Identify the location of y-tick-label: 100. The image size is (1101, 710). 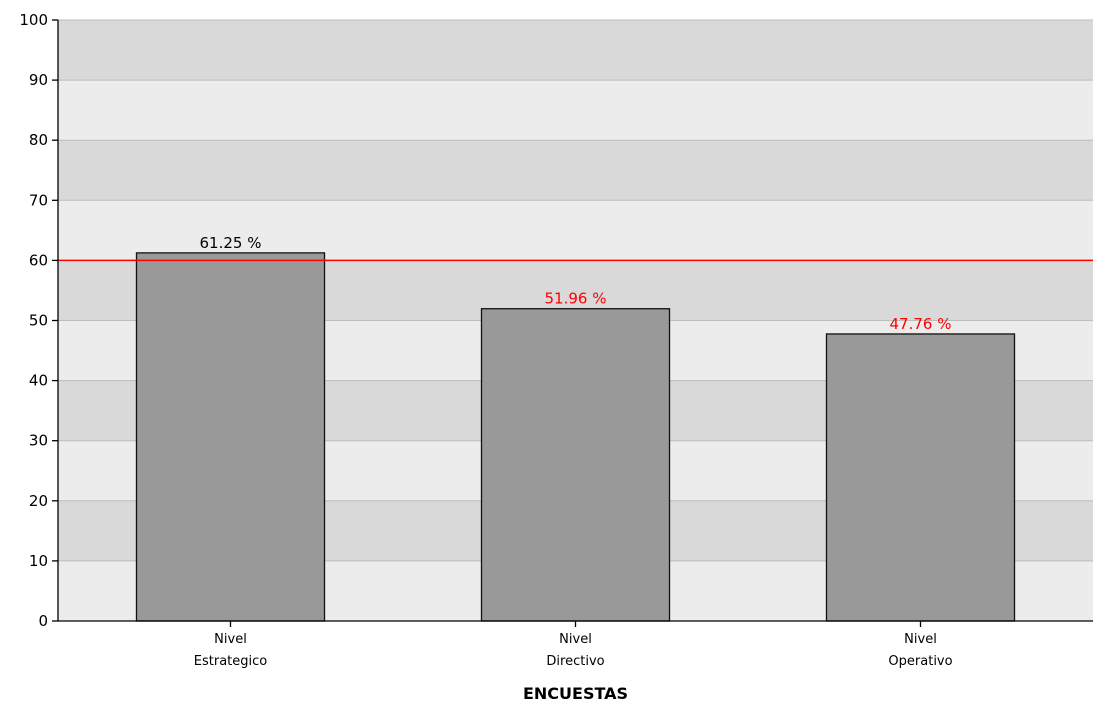
(33, 20).